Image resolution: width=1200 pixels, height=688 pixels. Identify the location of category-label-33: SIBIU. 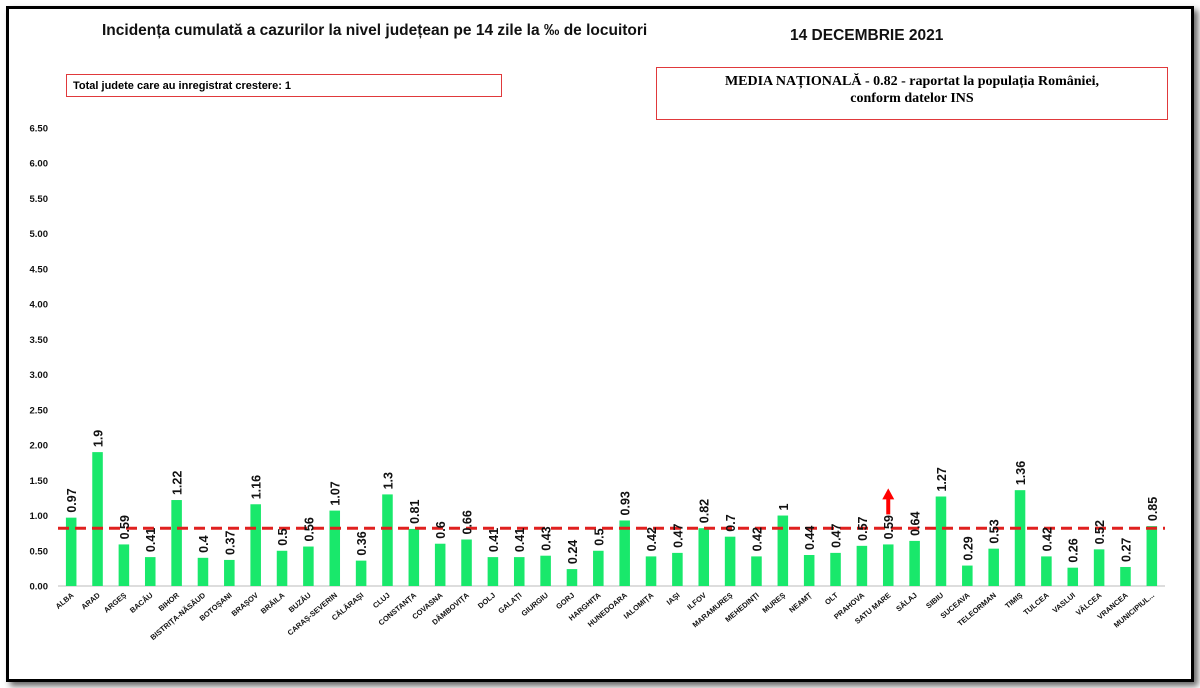
(934, 601).